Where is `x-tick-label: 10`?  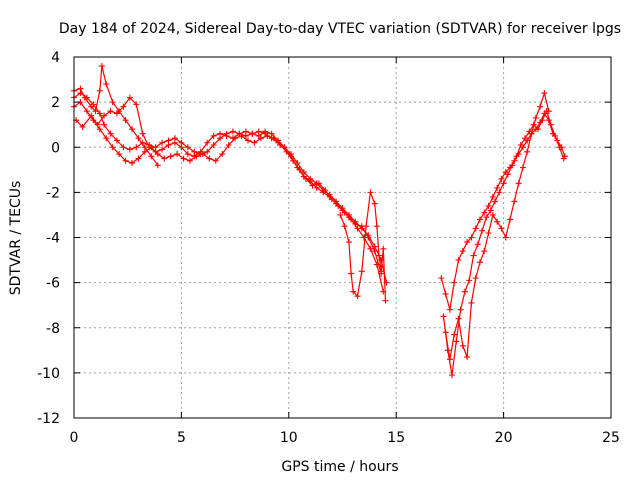 x-tick-label: 10 is located at coordinates (289, 438).